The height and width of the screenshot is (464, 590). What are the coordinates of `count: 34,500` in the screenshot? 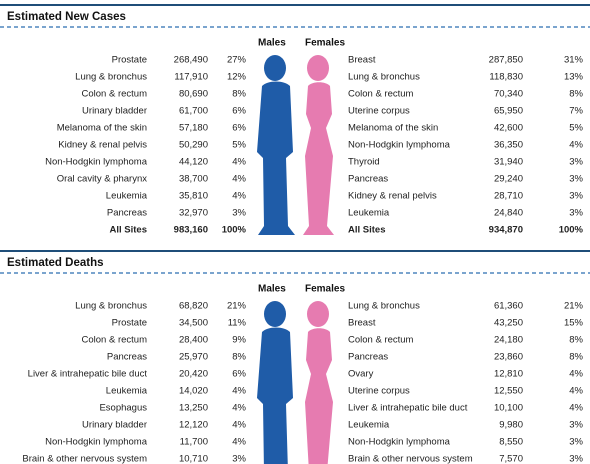 It's located at (193, 323).